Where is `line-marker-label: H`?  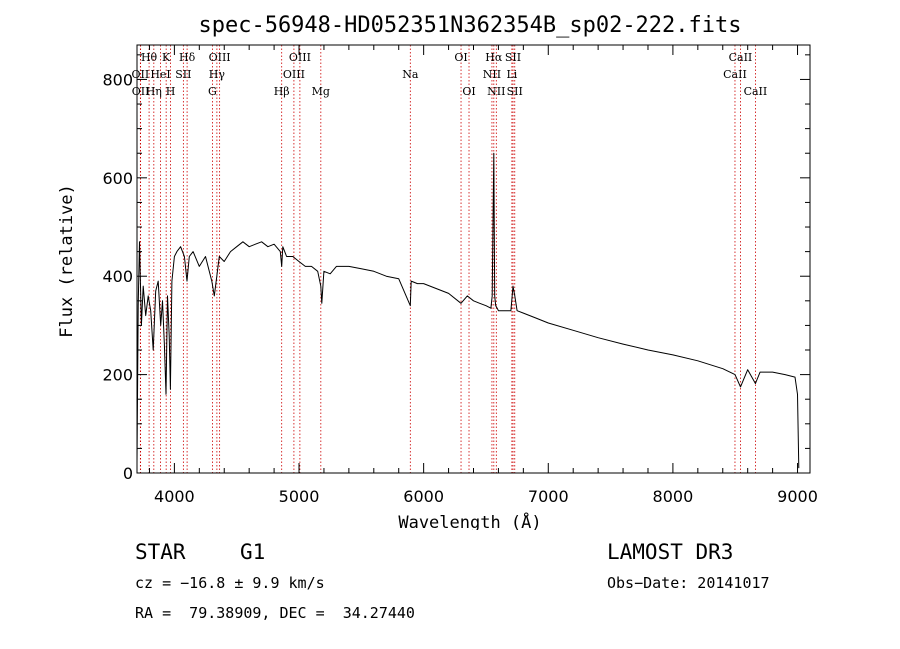 line-marker-label: H is located at coordinates (171, 91).